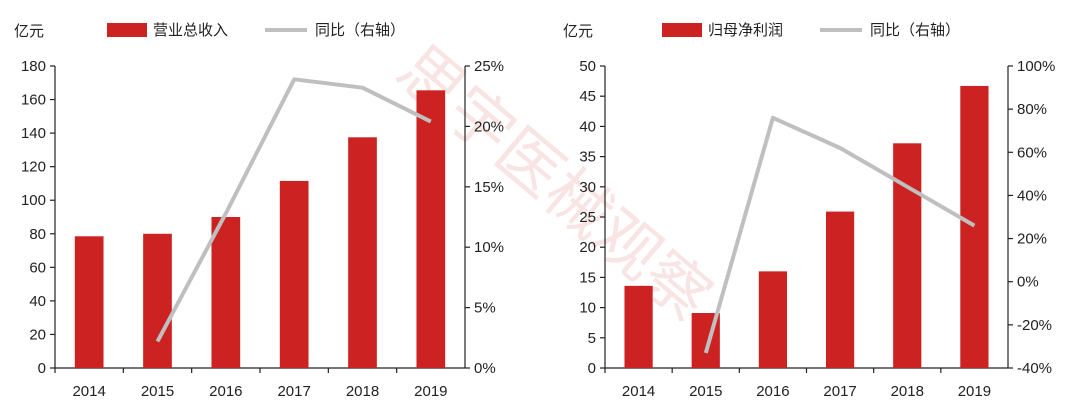 The image size is (1080, 405). I want to click on y-right-tick-label: -20%, so click(1034, 325).